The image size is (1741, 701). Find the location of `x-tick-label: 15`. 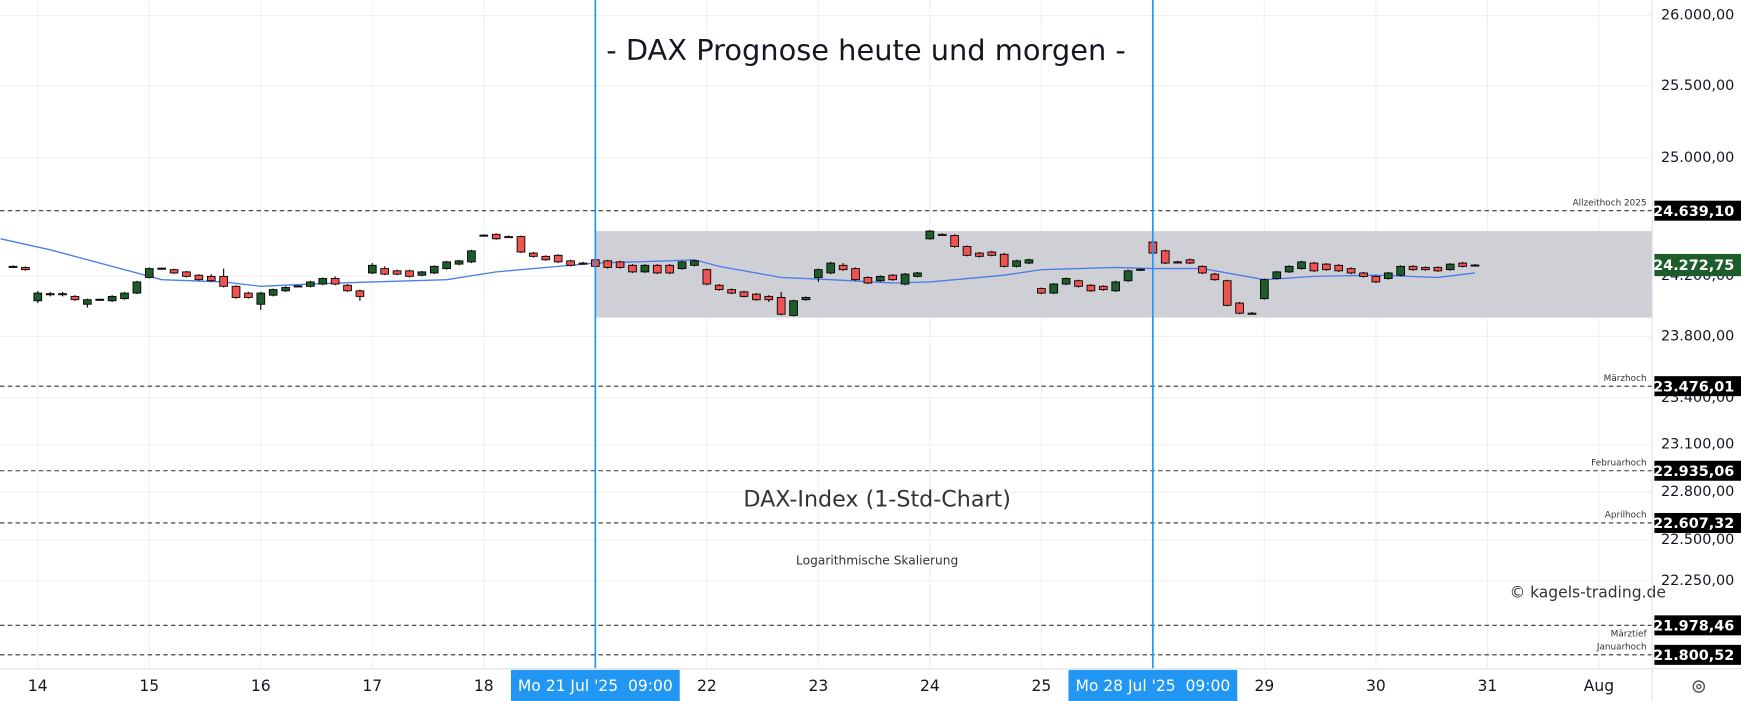

x-tick-label: 15 is located at coordinates (149, 686).